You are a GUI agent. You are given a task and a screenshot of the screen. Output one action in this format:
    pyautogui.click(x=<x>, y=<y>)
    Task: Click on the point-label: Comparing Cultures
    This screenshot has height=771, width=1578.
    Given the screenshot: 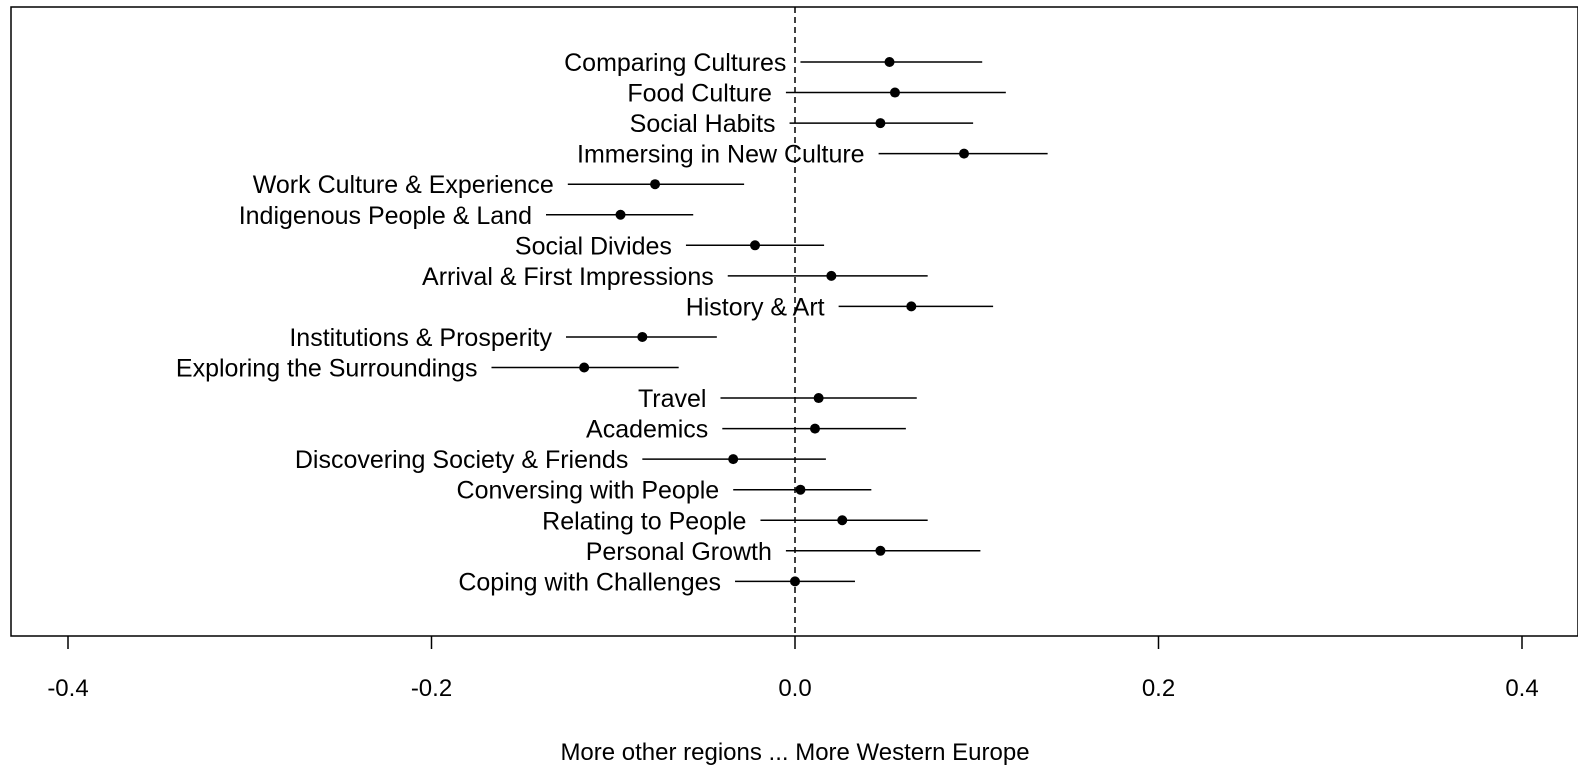 What is the action you would take?
    pyautogui.click(x=675, y=63)
    